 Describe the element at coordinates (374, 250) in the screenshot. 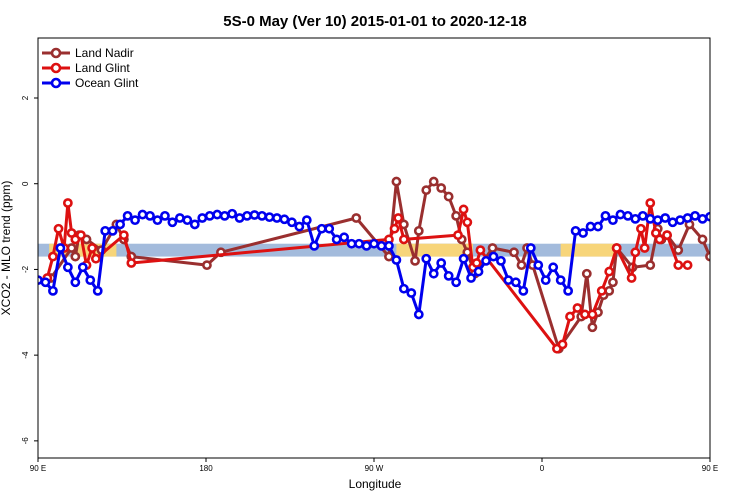

I see `ocean-band` at that location.